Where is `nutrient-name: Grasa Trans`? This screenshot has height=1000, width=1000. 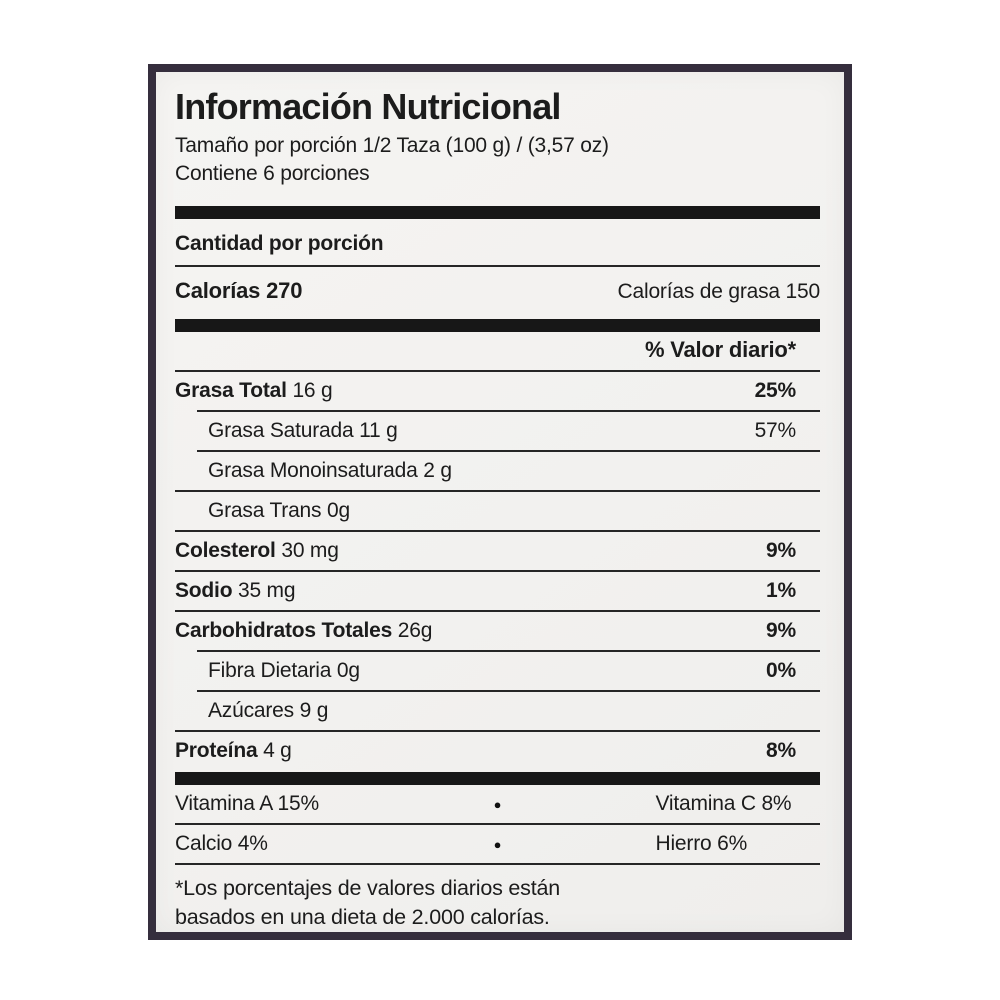
nutrient-name: Grasa Trans is located at coordinates (265, 510).